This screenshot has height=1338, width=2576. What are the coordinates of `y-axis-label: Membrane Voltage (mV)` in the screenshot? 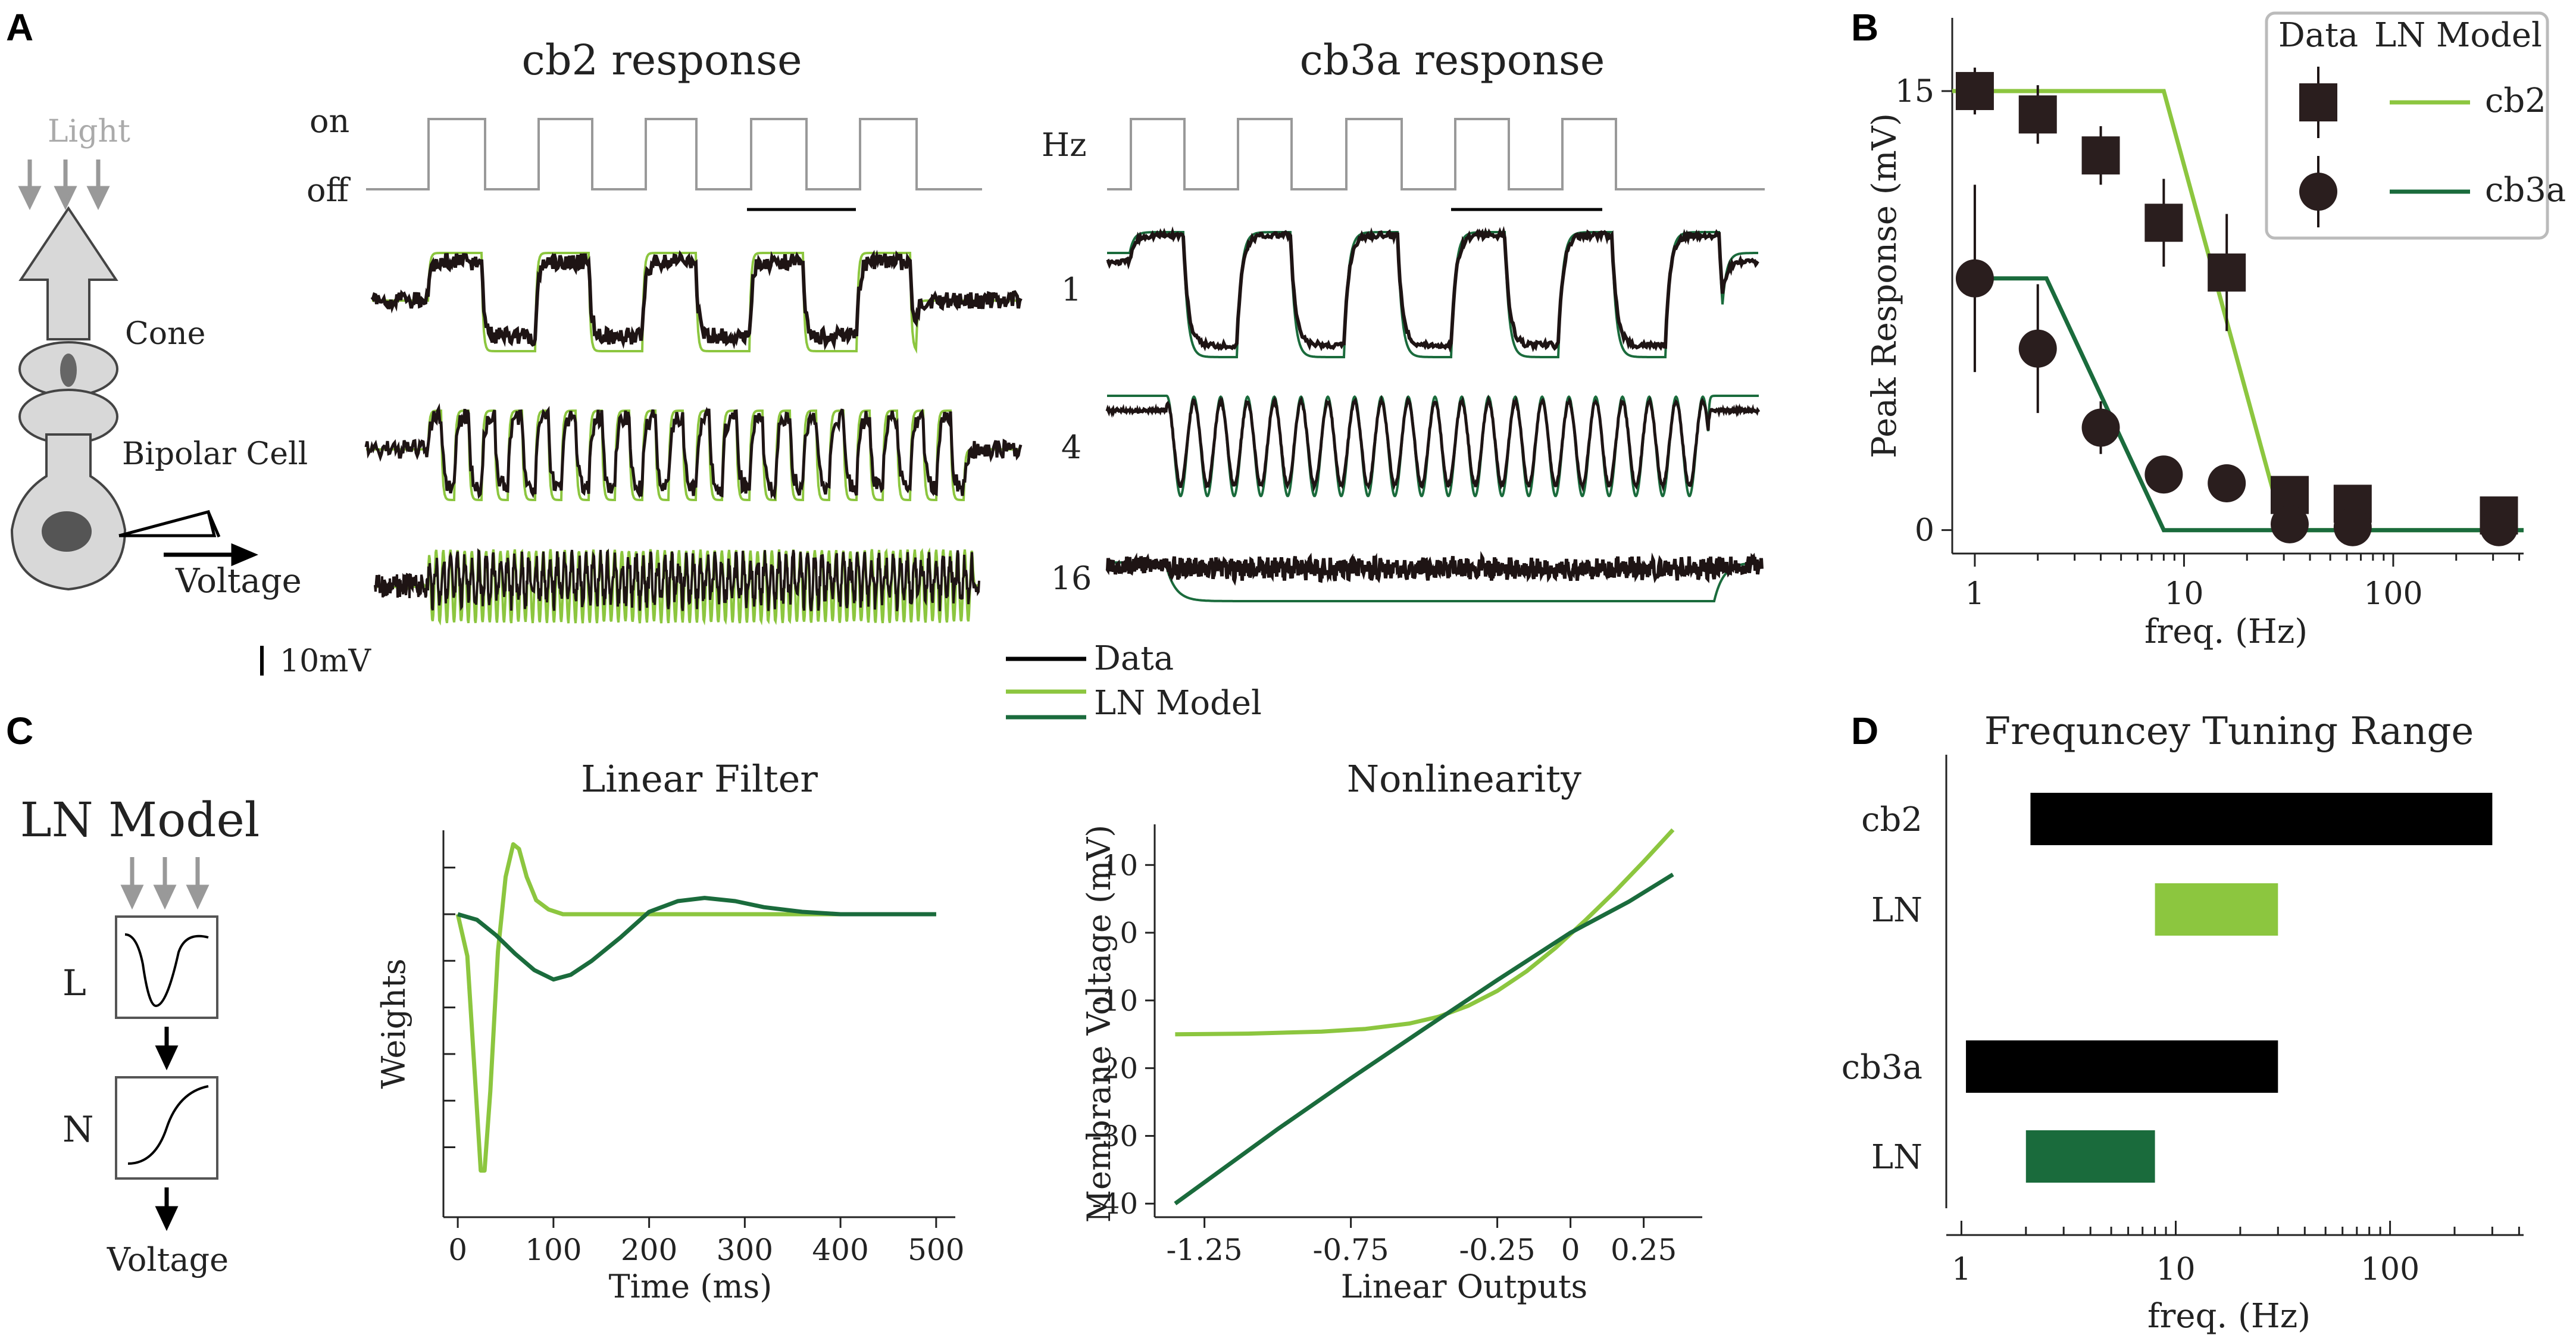 It's located at (1099, 1024).